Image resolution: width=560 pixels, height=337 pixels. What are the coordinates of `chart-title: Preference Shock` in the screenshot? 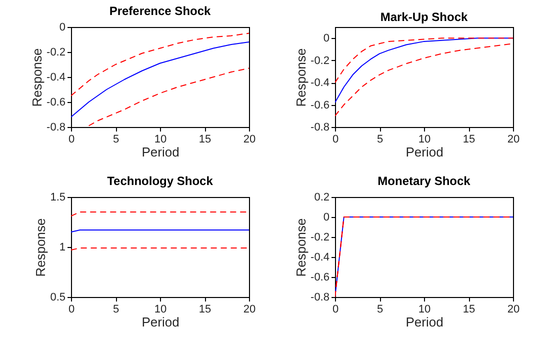 It's located at (160, 11).